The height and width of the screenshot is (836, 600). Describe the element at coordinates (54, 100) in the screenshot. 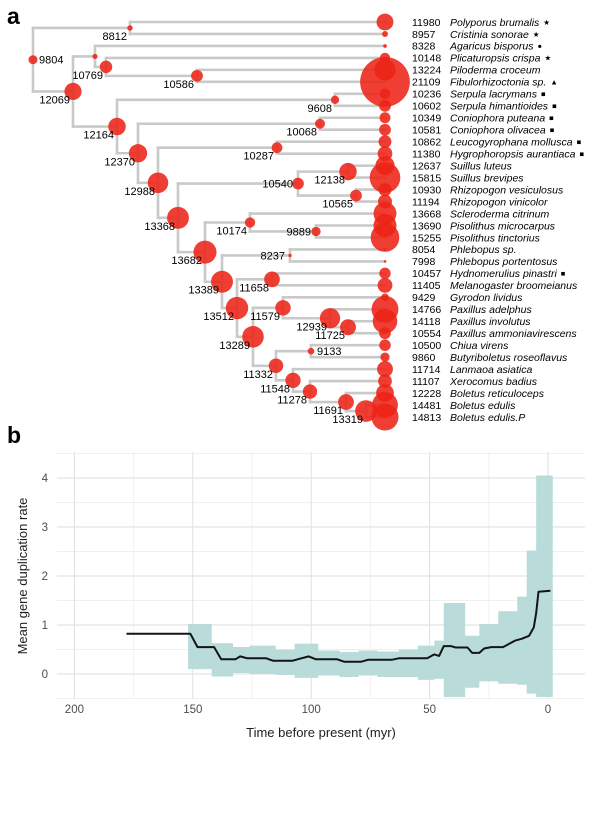

I see `node-support-label: 12069` at that location.